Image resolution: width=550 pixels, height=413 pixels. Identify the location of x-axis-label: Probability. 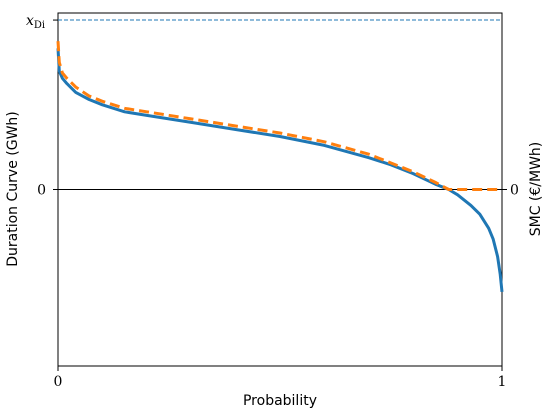
(280, 401).